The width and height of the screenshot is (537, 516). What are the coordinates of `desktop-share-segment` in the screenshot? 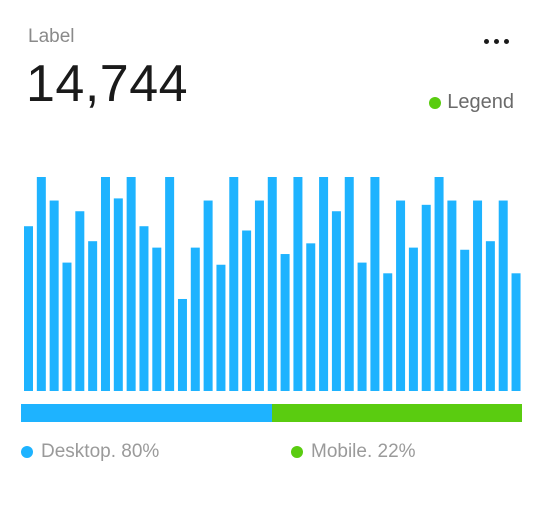 It's located at (146, 413).